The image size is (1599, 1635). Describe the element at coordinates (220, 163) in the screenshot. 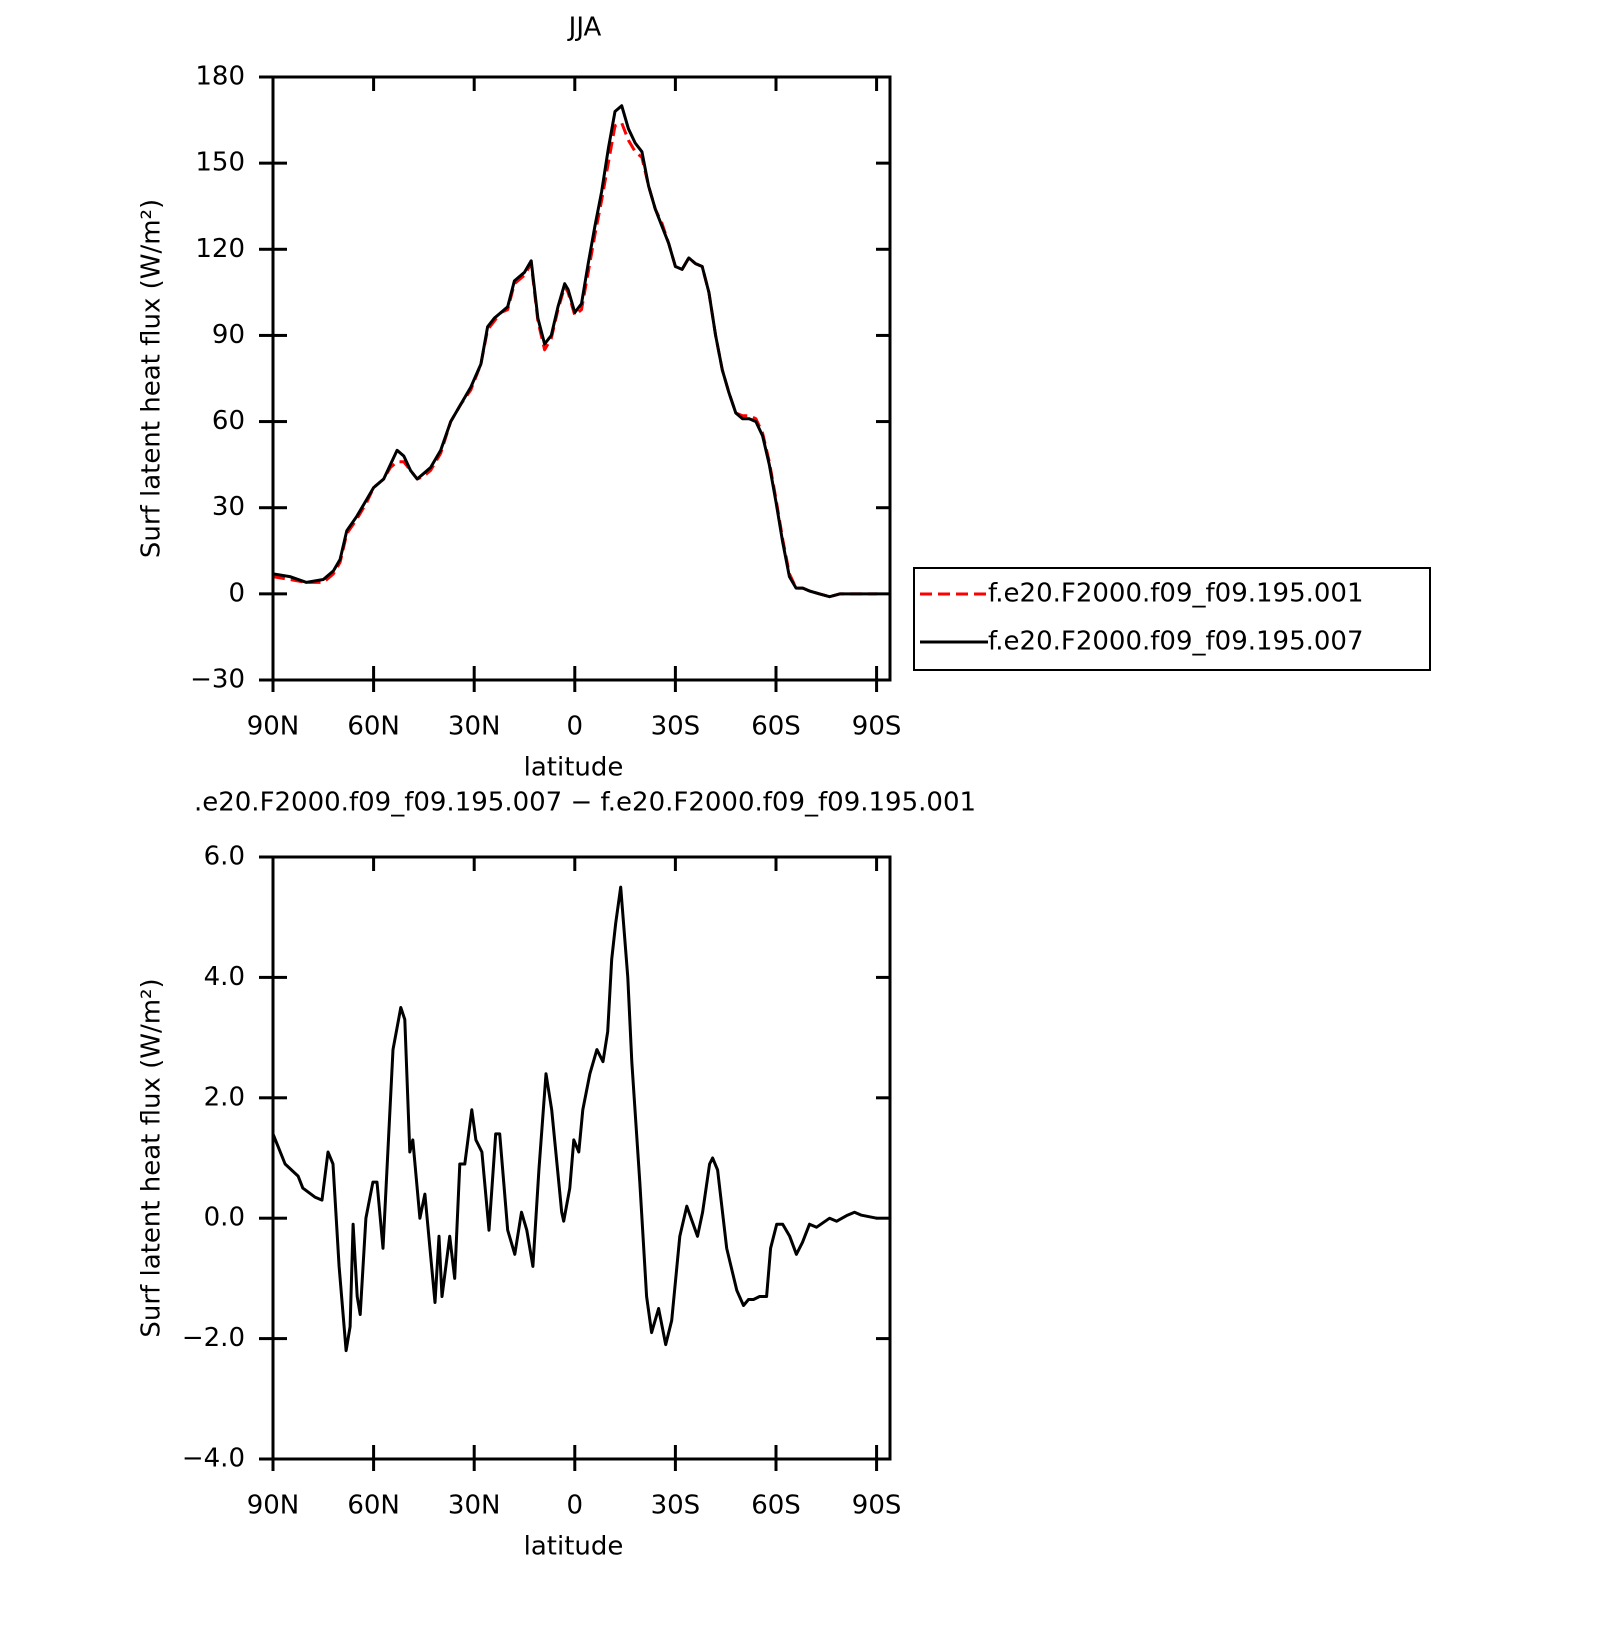

I see `y-tick-label: 150` at that location.